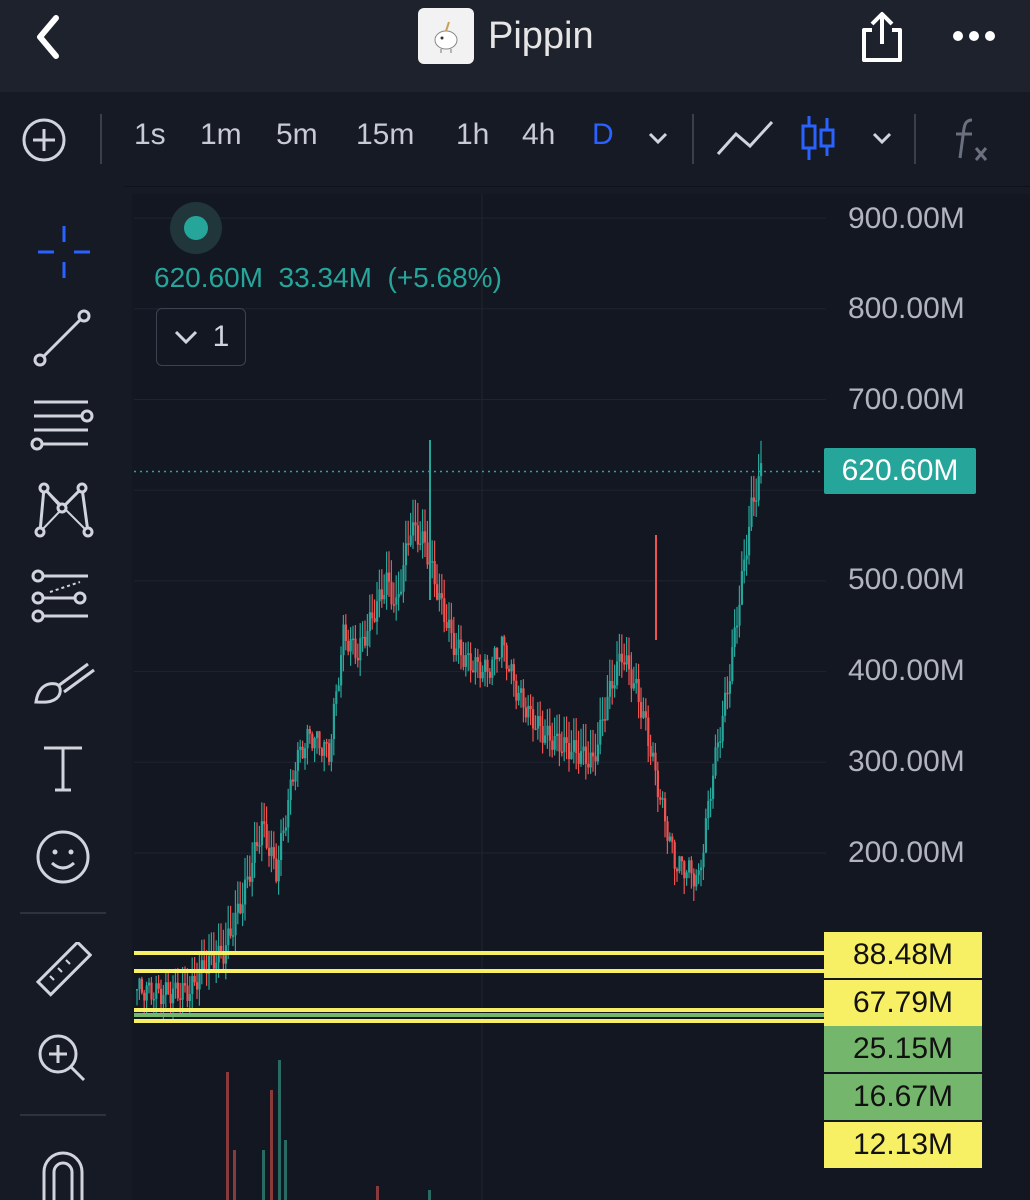 The image size is (1030, 1200). Describe the element at coordinates (62, 1058) in the screenshot. I see `zoom-in-icon` at that location.